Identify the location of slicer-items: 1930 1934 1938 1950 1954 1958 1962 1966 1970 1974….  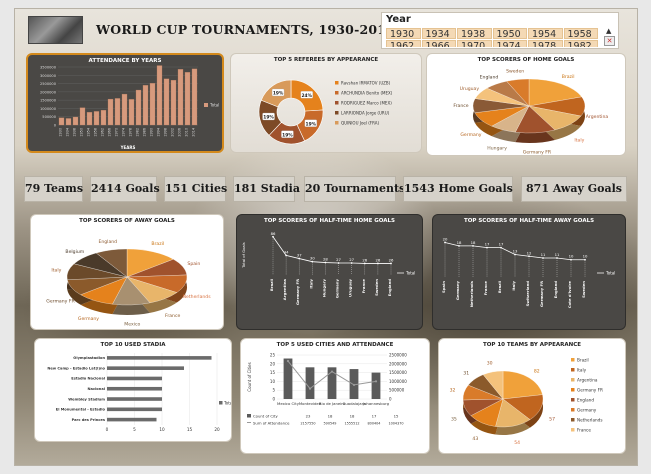
(493, 37).